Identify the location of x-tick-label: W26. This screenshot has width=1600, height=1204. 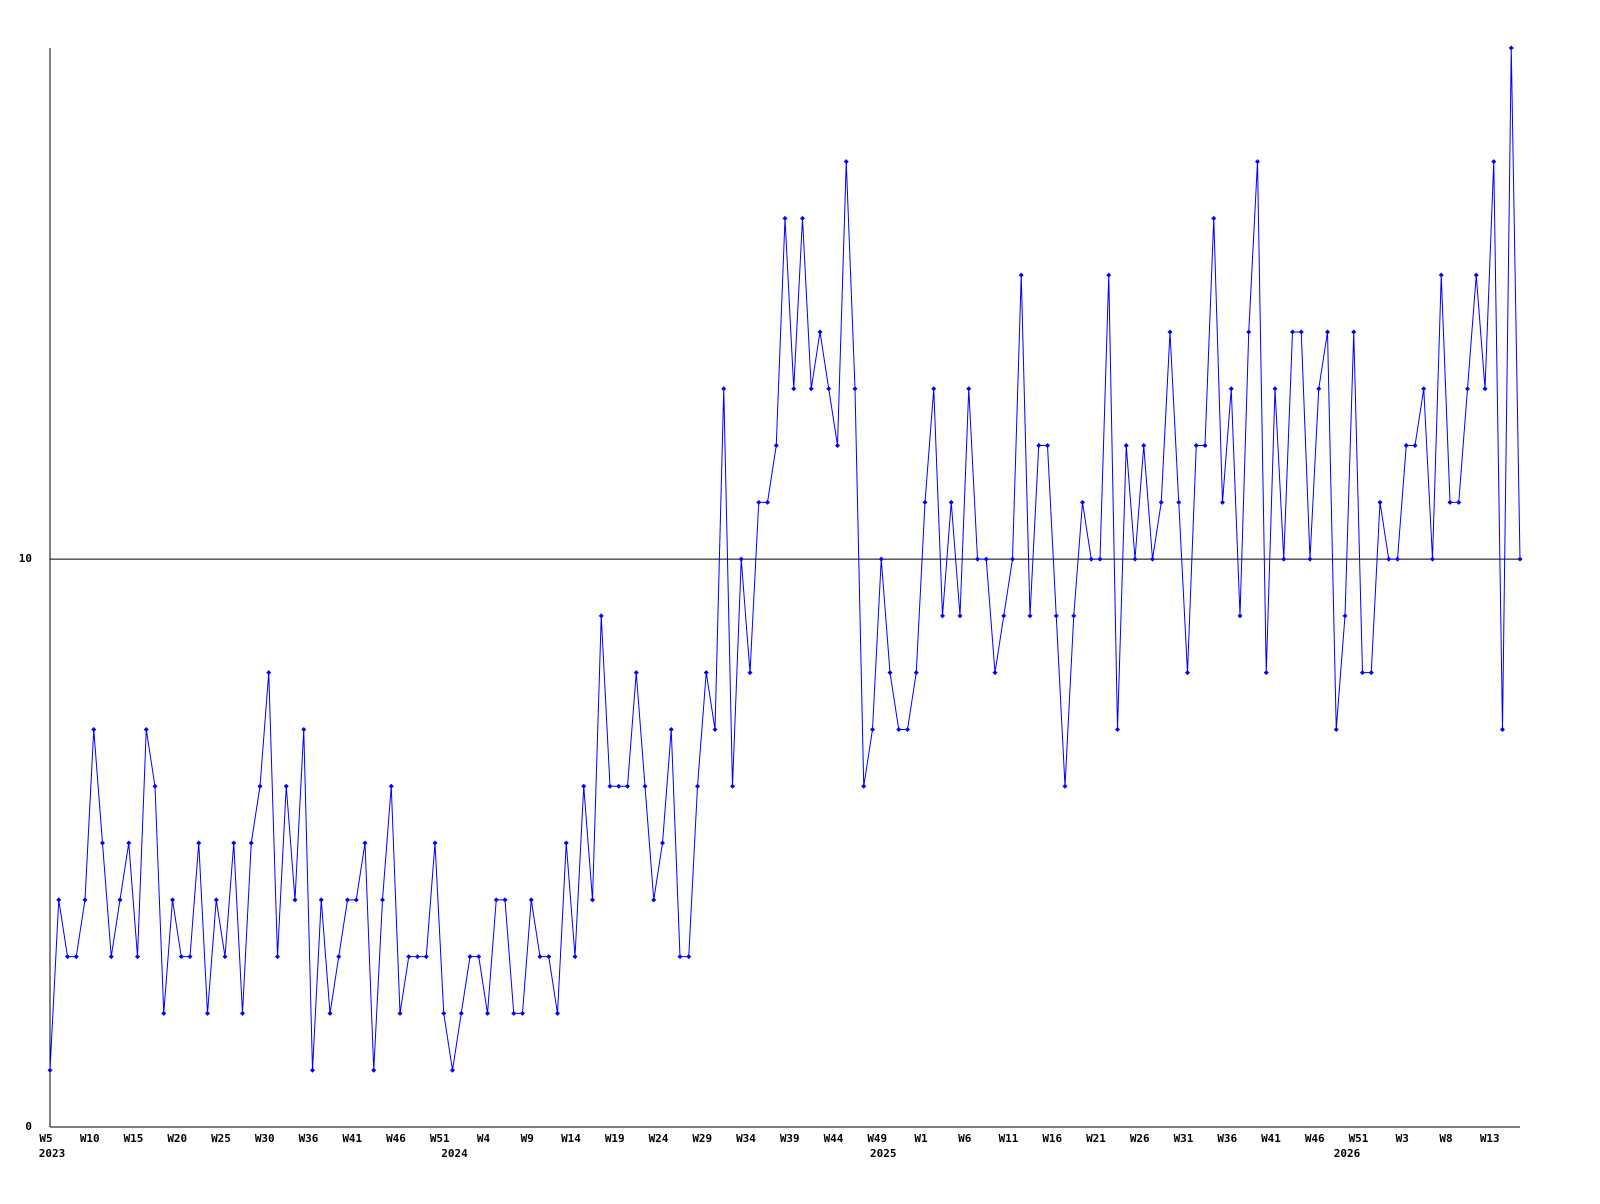
(1140, 1138).